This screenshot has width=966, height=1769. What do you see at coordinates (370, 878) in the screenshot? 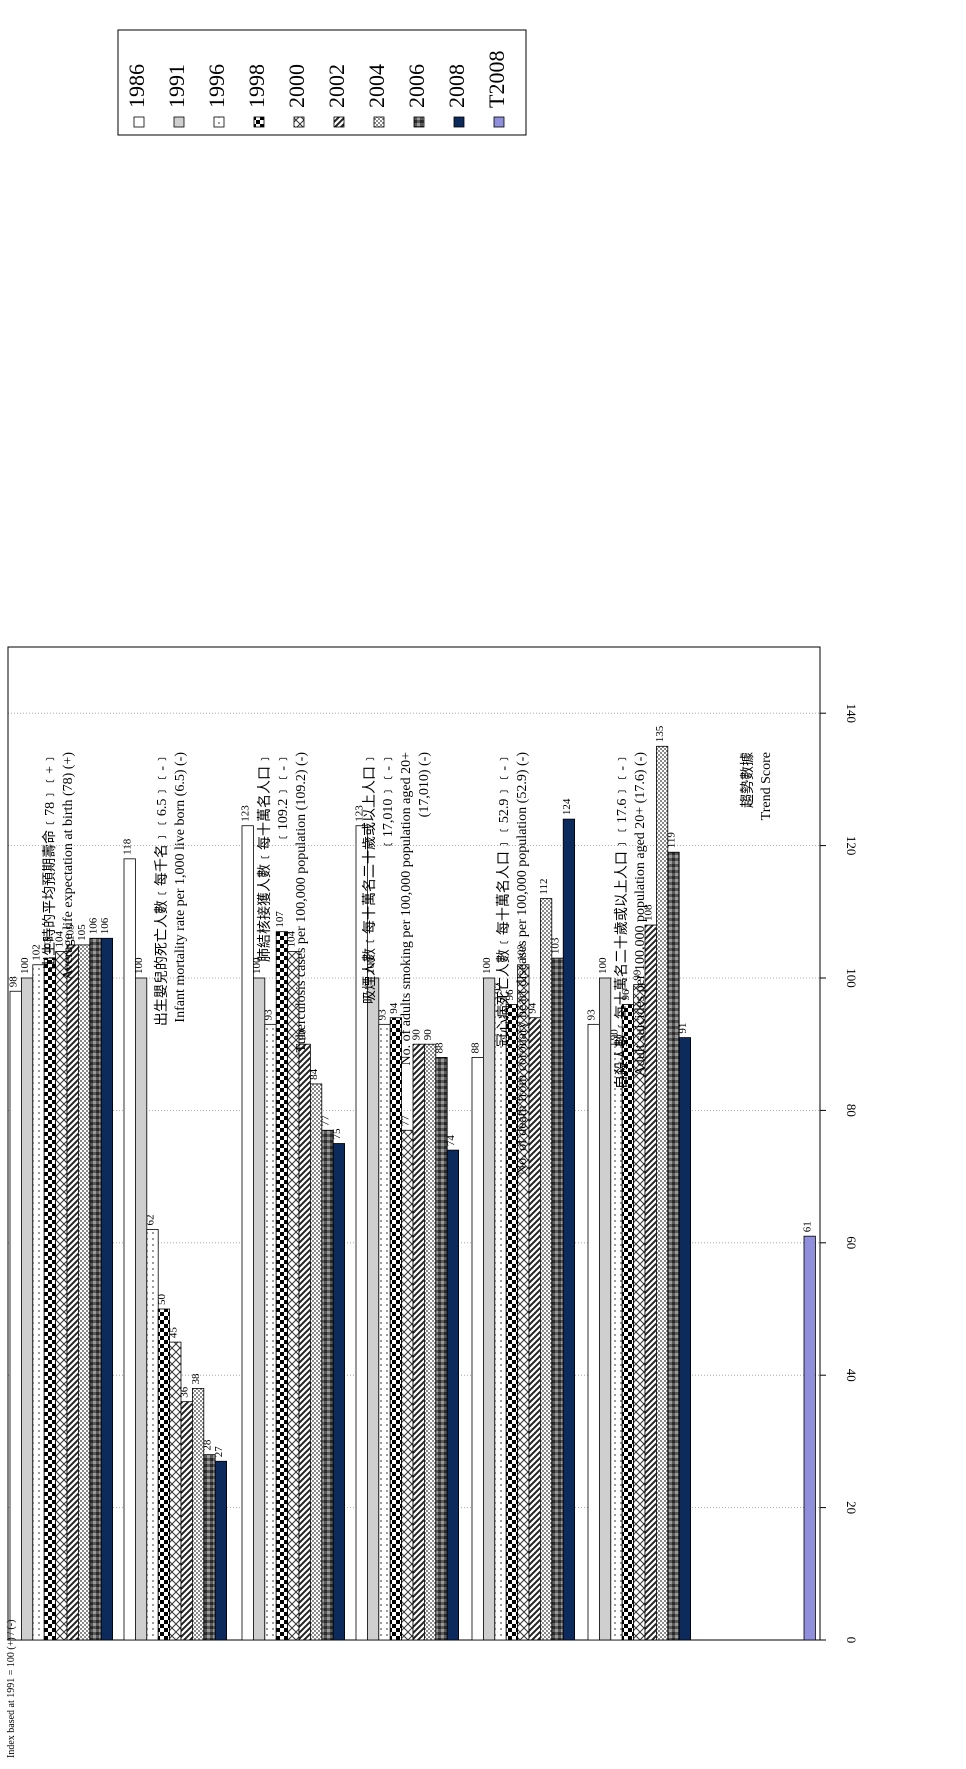
I see `category-label: 吸煙人數﹝每十萬名二十歲或以上人口﹞` at bounding box center [370, 878].